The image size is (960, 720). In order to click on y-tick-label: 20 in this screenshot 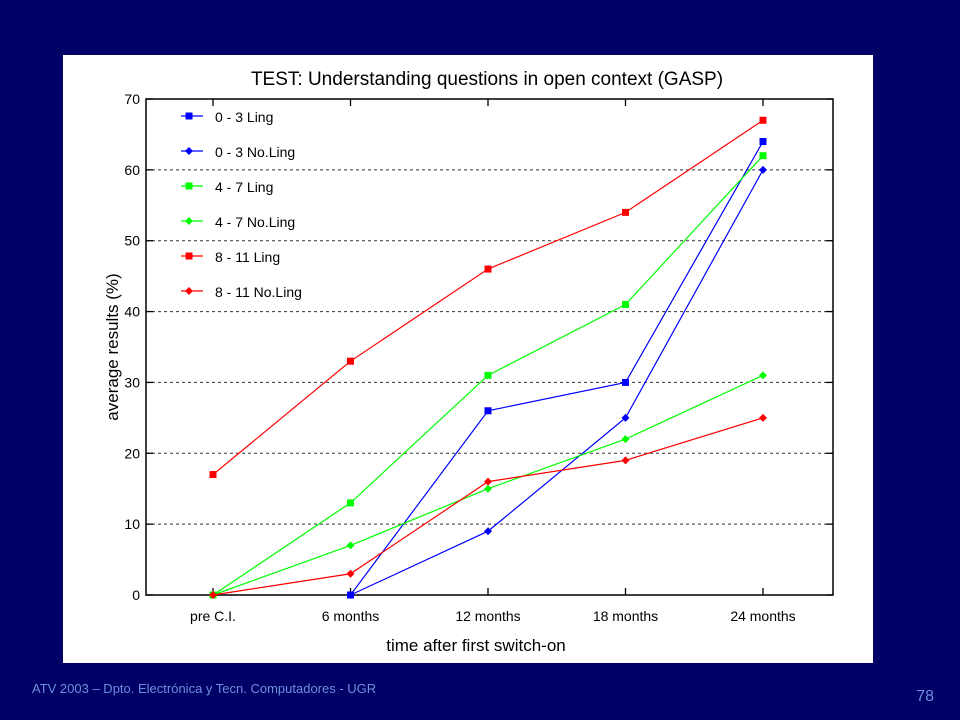, I will do `click(132, 453)`.